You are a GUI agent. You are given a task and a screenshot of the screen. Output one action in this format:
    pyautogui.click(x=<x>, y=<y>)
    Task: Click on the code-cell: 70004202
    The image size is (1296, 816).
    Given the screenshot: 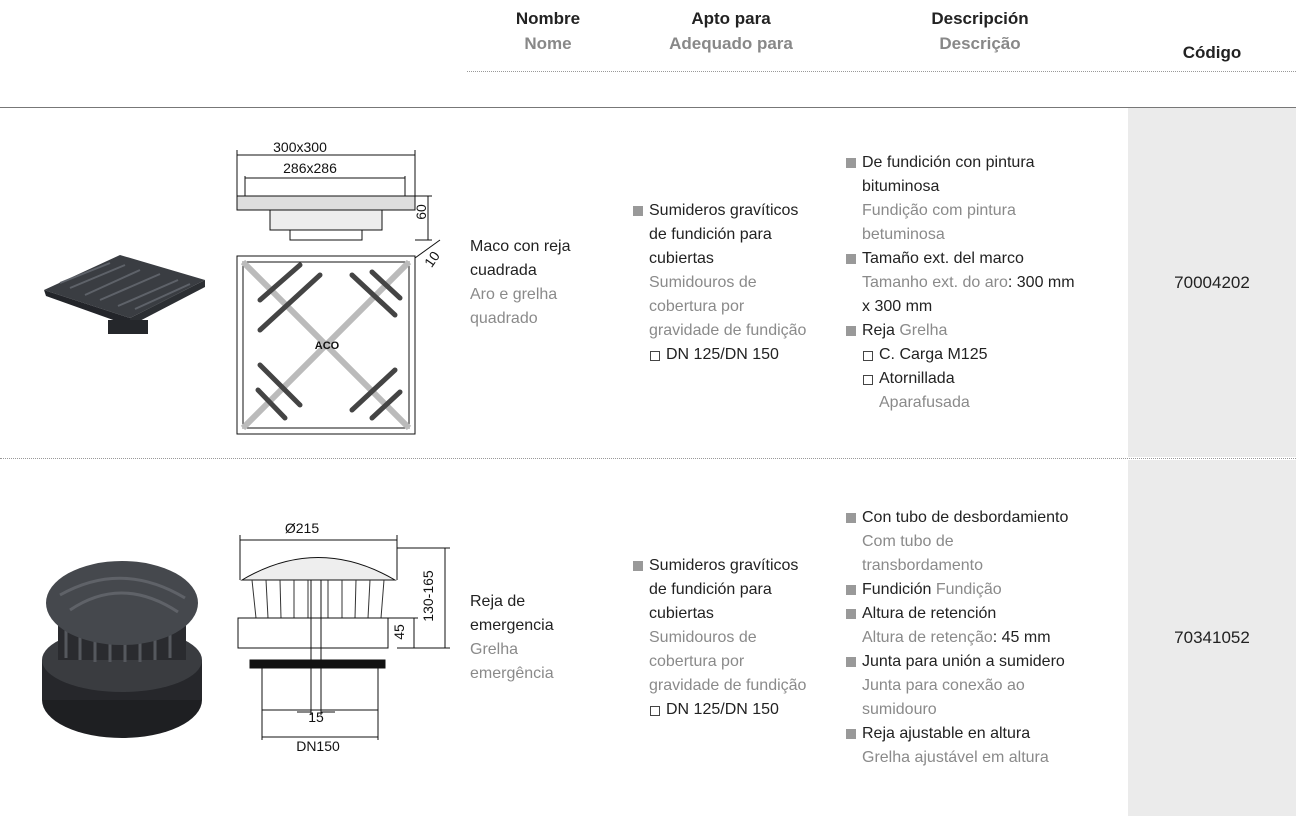 What is the action you would take?
    pyautogui.click(x=1212, y=282)
    